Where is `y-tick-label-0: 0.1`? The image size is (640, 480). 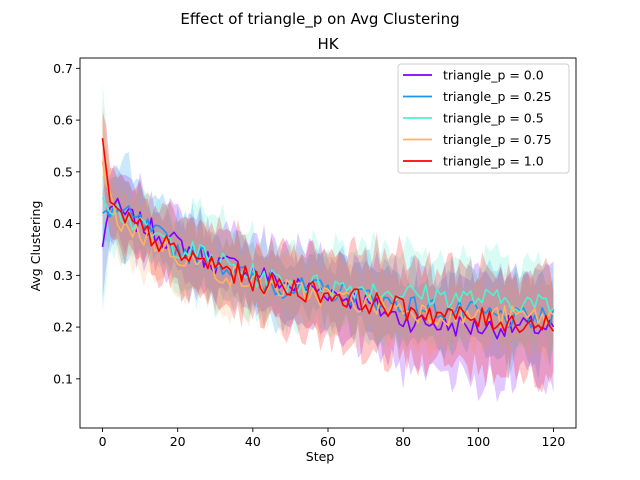
y-tick-label-0: 0.1 is located at coordinates (63, 378).